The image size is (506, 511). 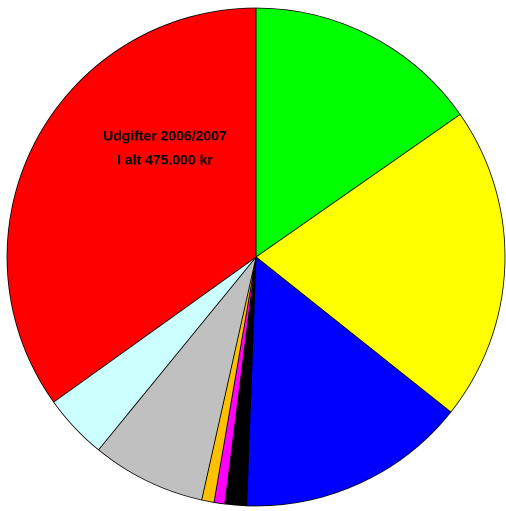 What do you see at coordinates (165, 136) in the screenshot?
I see `chart-title: Udgifter 2006/2007` at bounding box center [165, 136].